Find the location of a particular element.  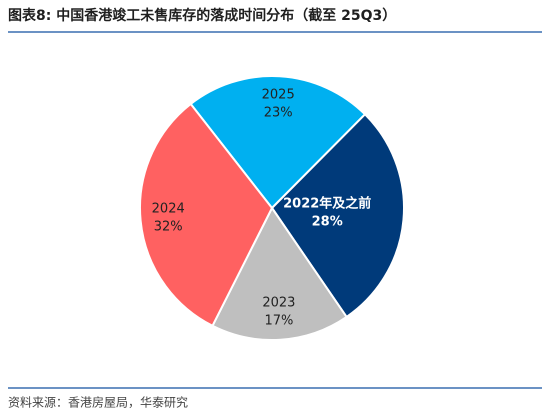

slice-category-label: 2023 is located at coordinates (278, 303).